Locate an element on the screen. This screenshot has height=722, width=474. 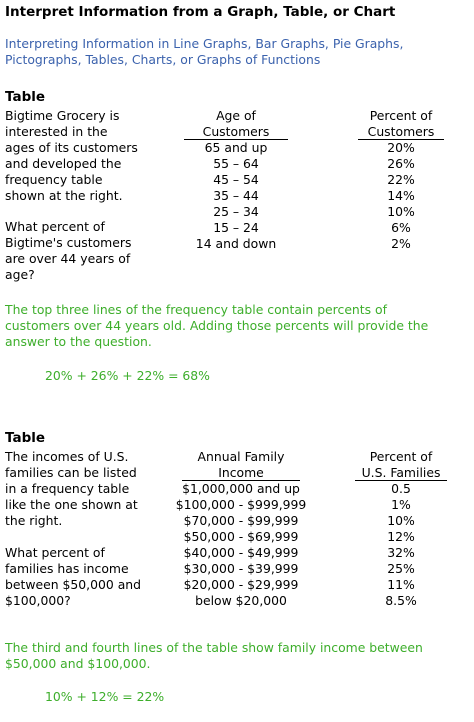
table-cell: 25 – 34 is located at coordinates (236, 211).